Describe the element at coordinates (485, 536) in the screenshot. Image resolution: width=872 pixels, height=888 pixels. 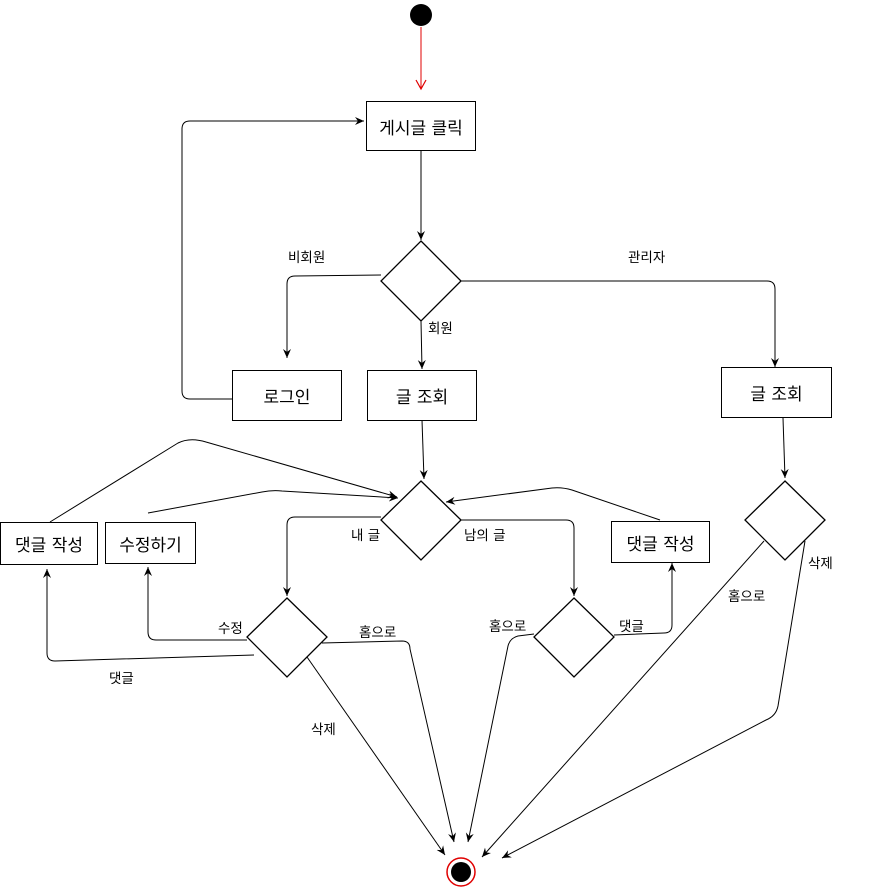
I see `label-others-post: 남의 글` at that location.